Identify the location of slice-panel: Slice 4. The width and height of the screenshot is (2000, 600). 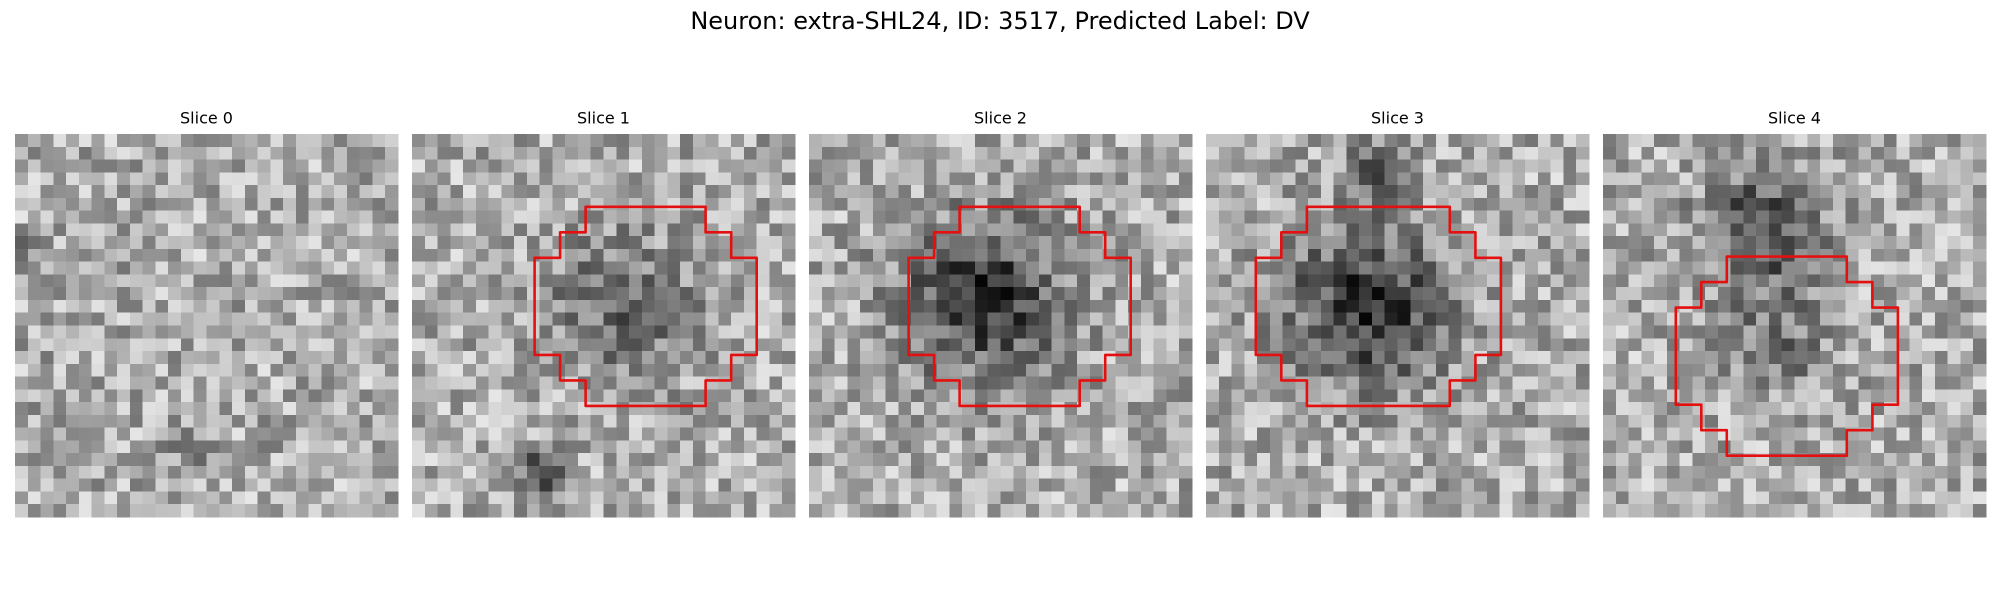
(1795, 313).